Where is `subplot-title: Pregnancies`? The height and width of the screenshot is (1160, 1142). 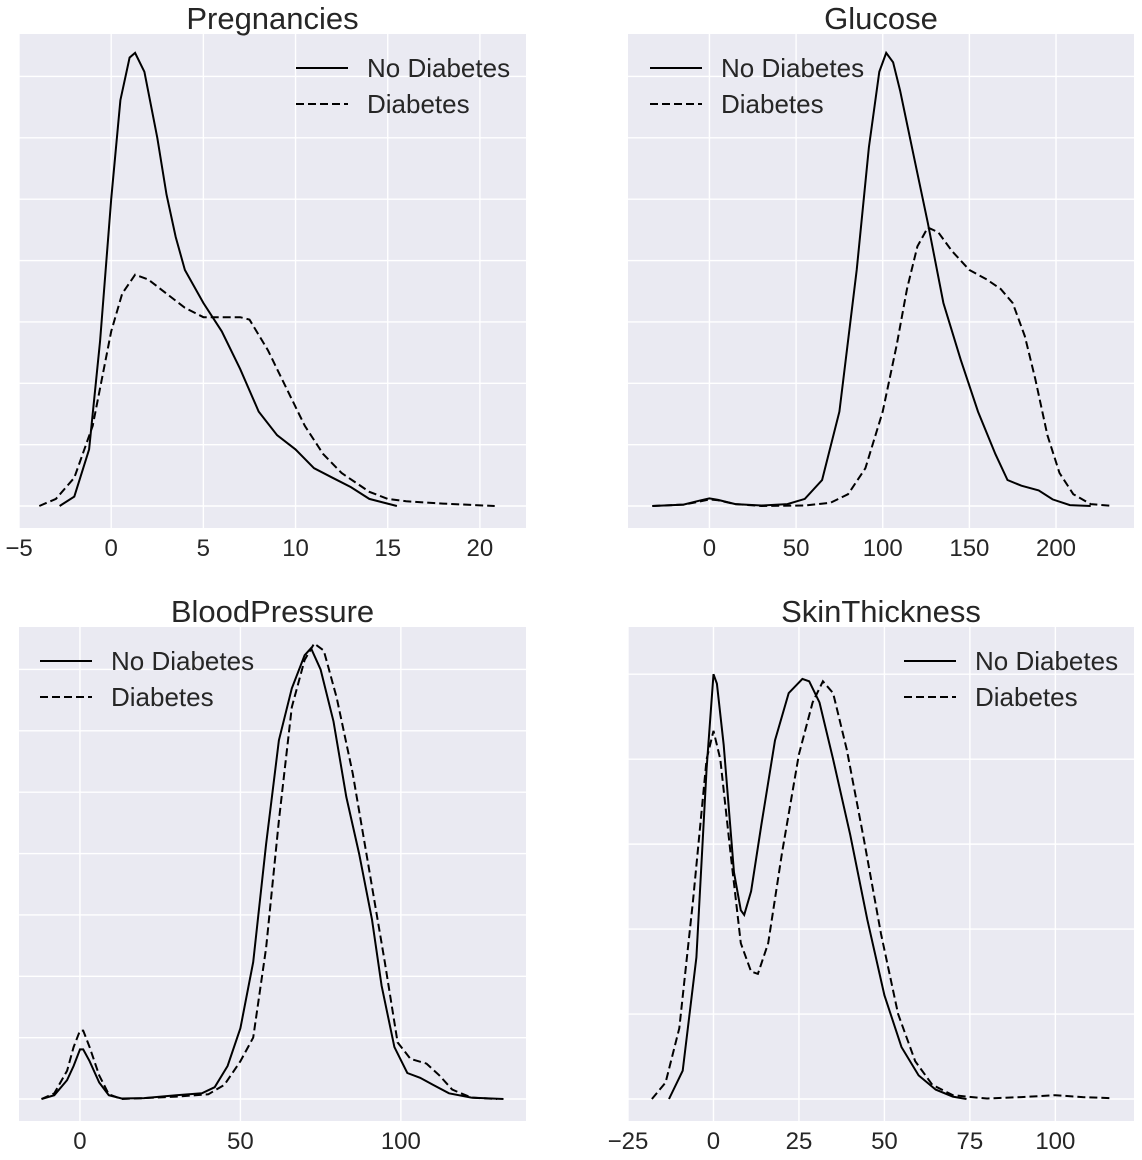 subplot-title: Pregnancies is located at coordinates (272, 18).